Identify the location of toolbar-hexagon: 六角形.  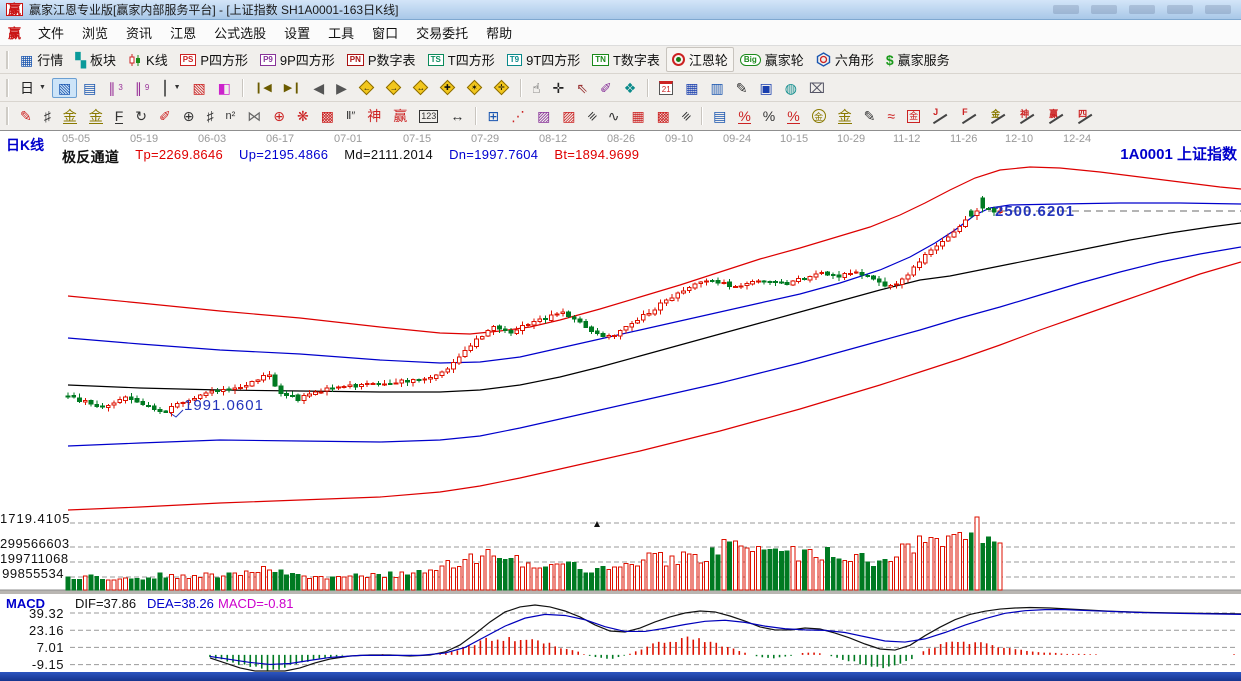
(845, 59).